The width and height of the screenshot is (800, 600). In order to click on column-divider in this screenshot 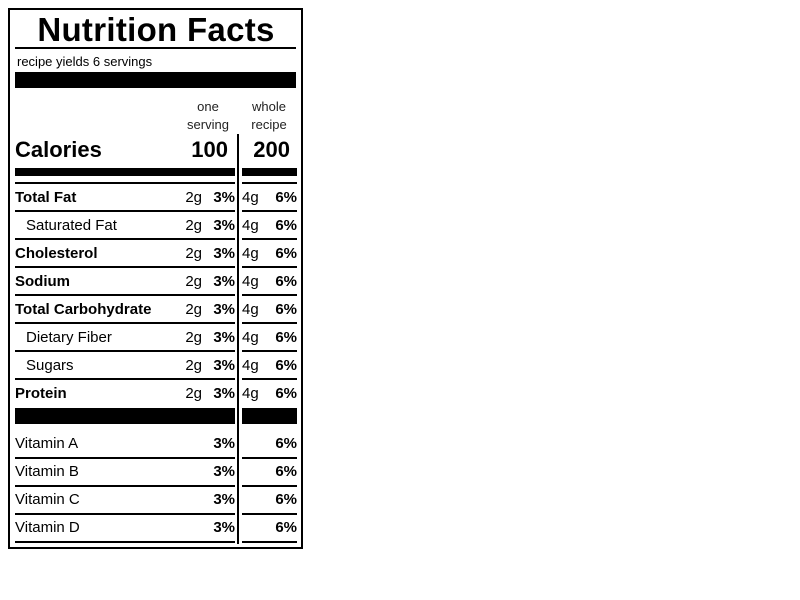, I will do `click(238, 339)`.